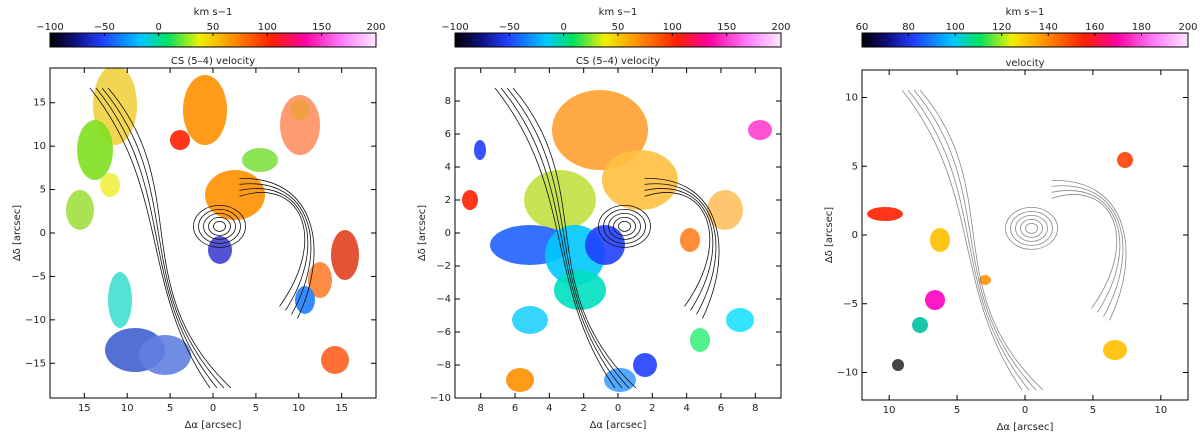 Image resolution: width=1200 pixels, height=439 pixels. Describe the element at coordinates (1025, 40) in the screenshot. I see `colorbar-gradient` at that location.